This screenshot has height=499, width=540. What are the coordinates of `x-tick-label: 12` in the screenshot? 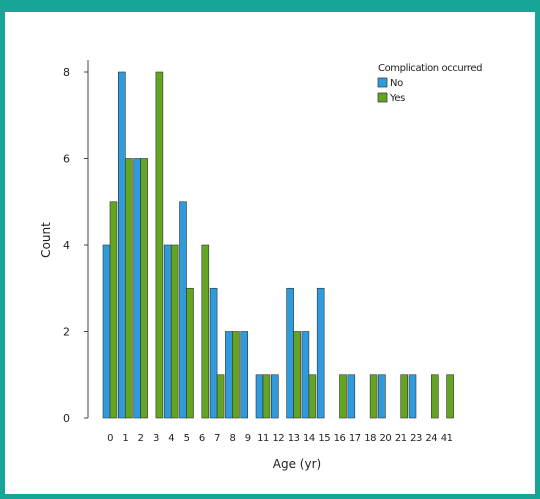 It's located at (278, 438).